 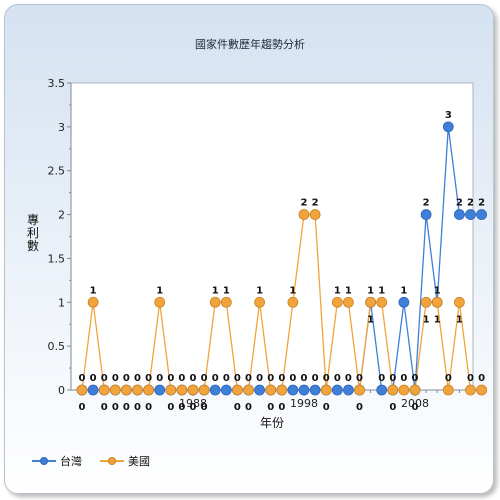 I want to click on legend: 台灣 美國, so click(x=100, y=461).